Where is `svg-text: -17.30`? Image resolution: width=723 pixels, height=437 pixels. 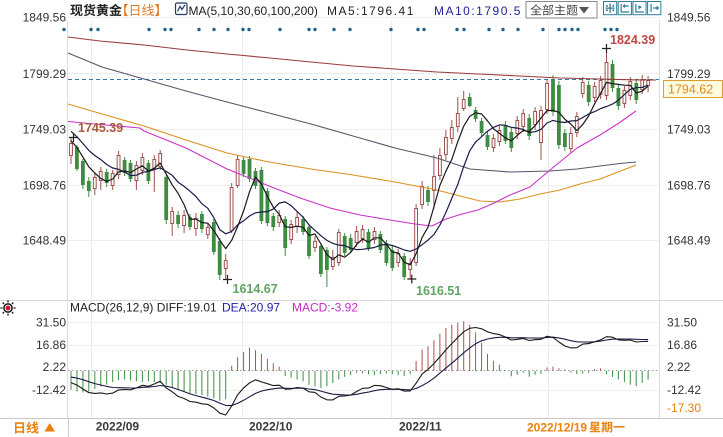
svg-text: -17.30 is located at coordinates (684, 408).